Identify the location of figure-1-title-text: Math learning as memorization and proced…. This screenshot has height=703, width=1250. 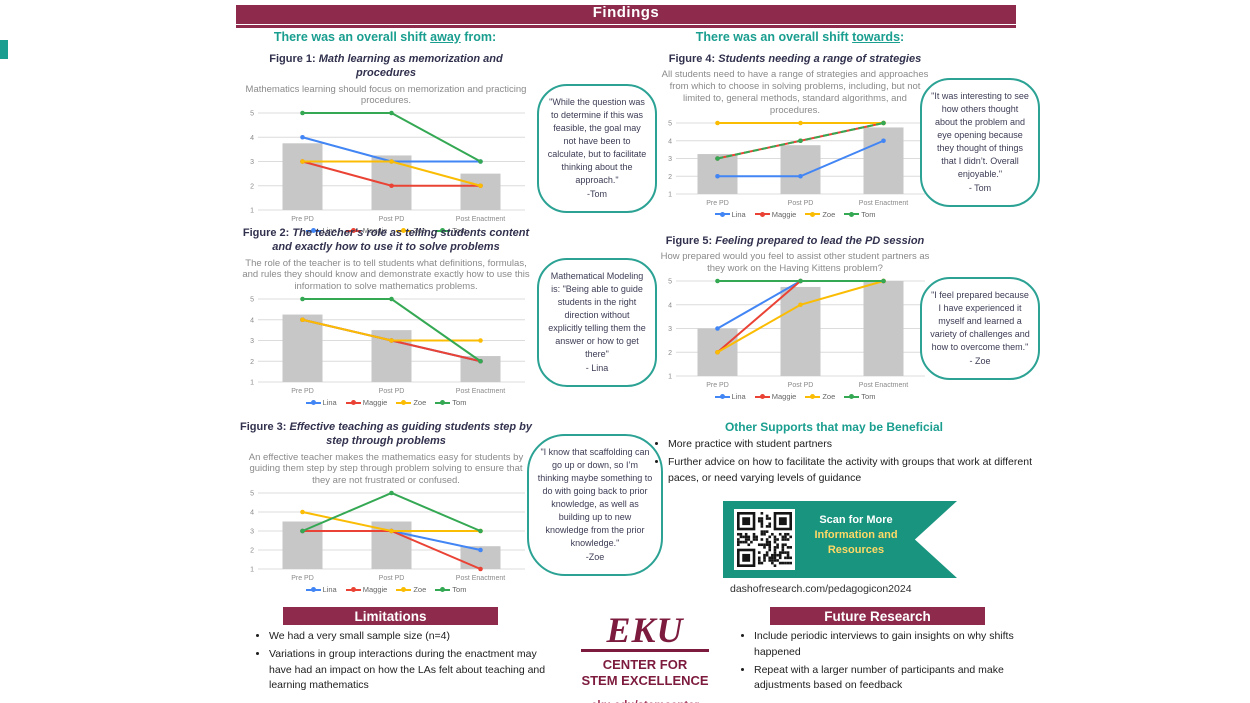
(410, 66).